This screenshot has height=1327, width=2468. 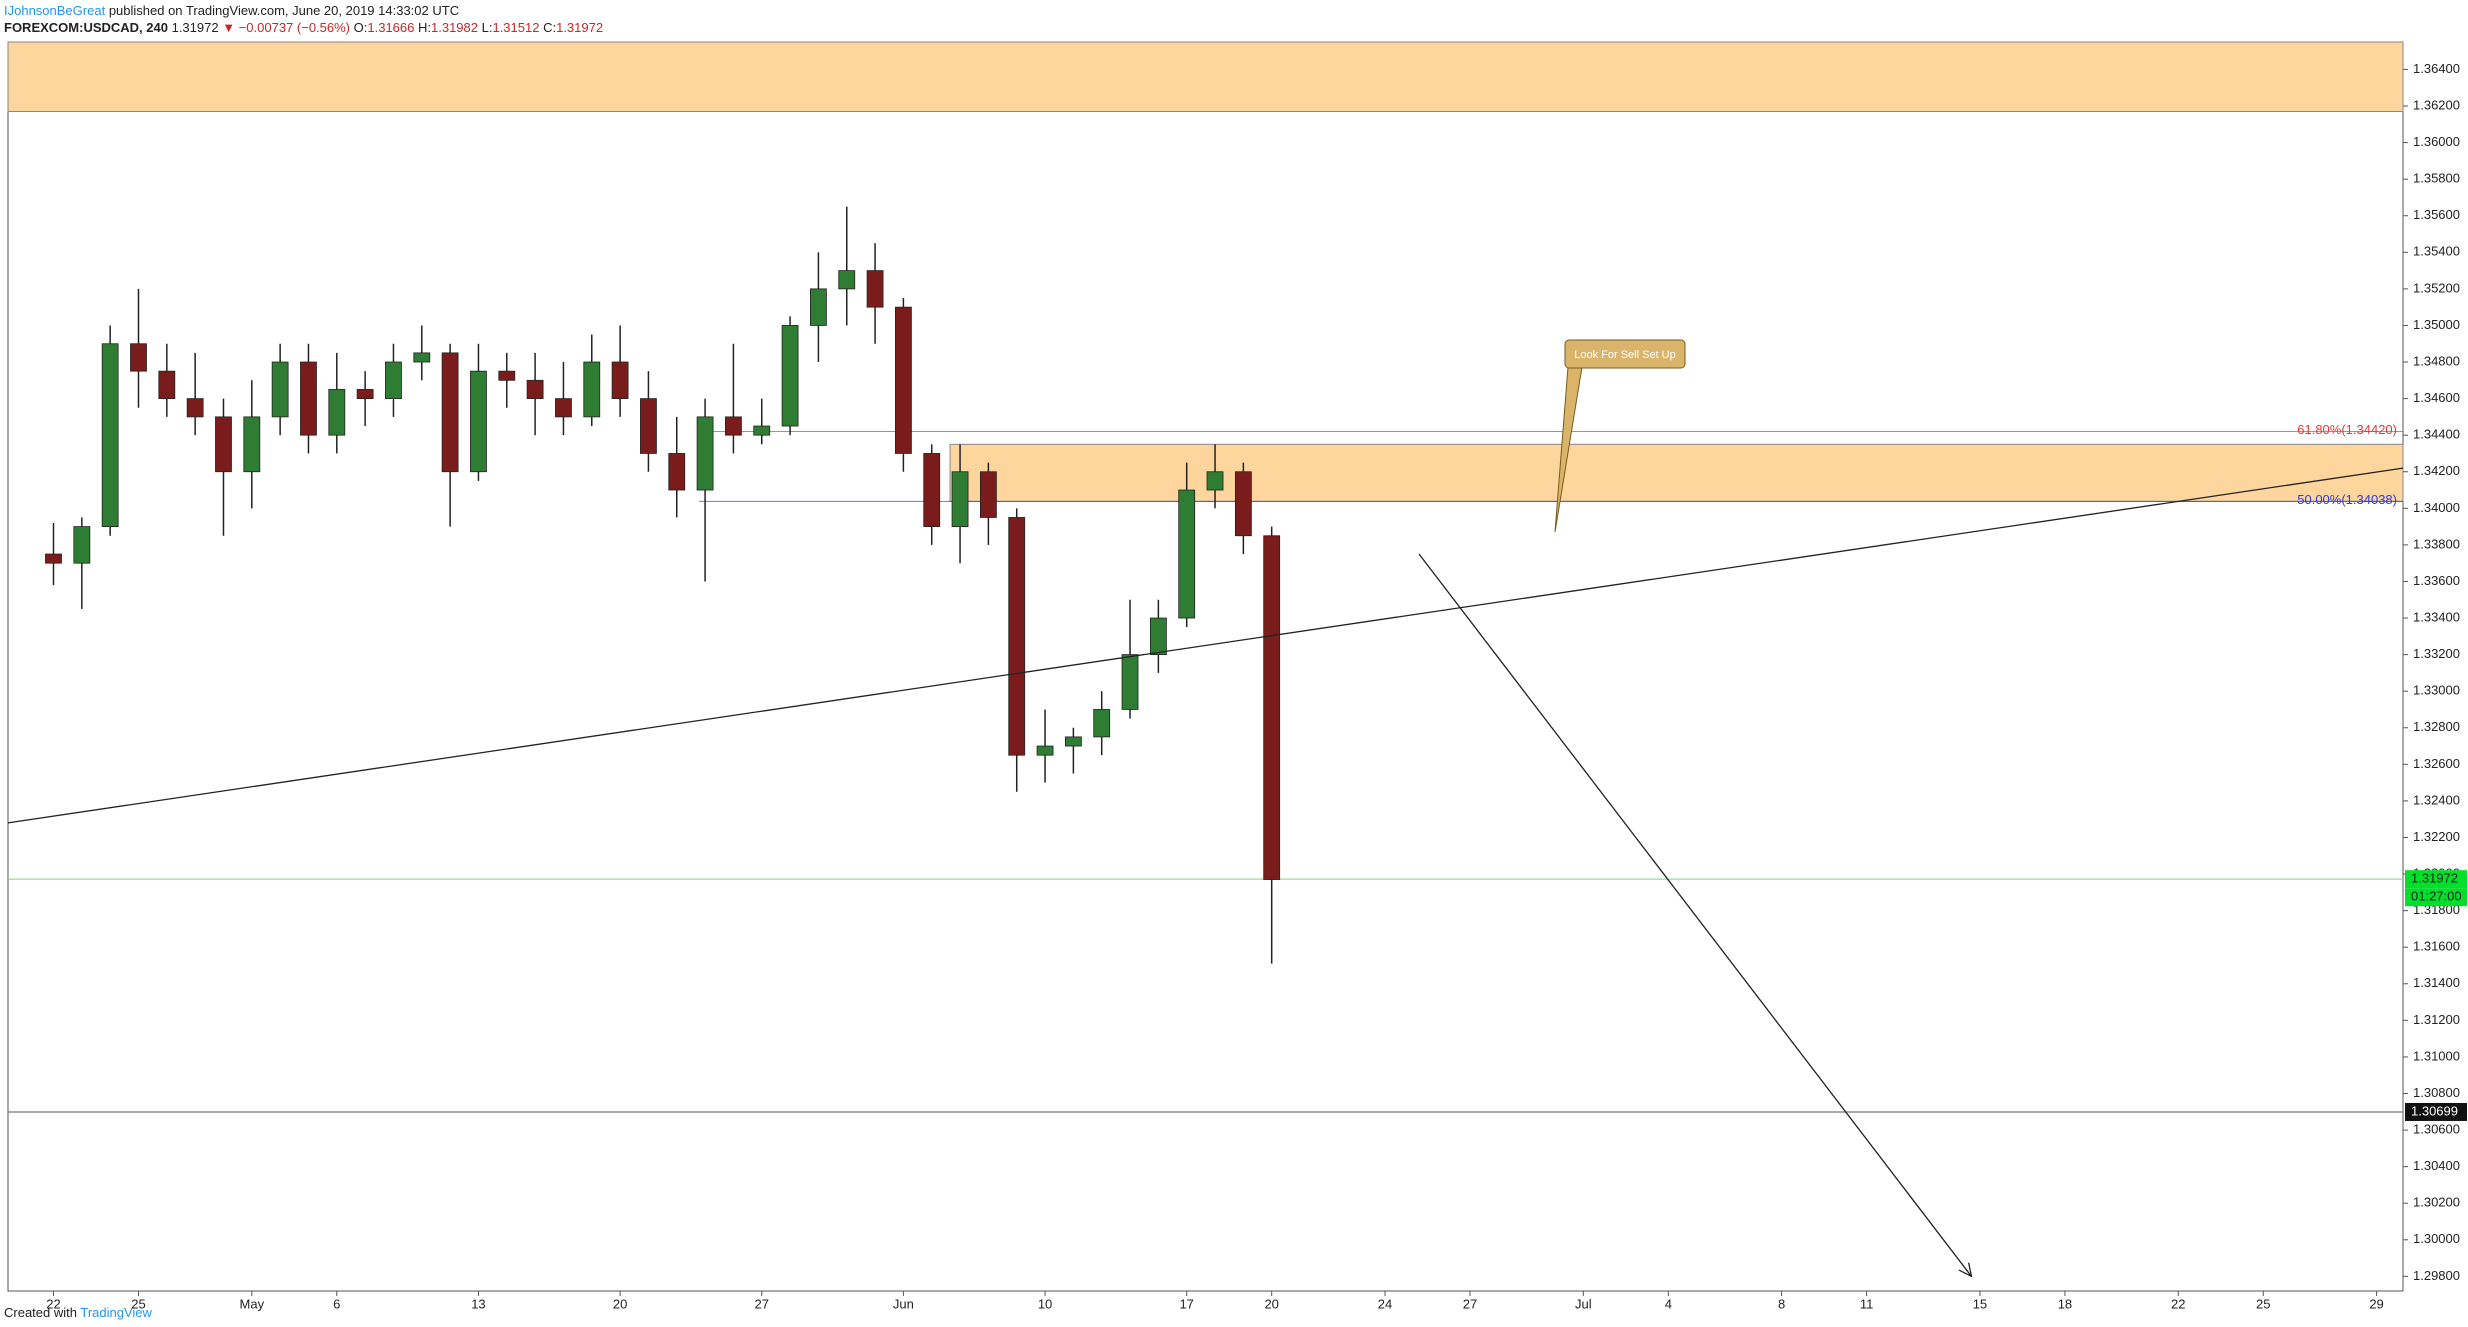 I want to click on last: 1.31972, so click(x=195, y=27).